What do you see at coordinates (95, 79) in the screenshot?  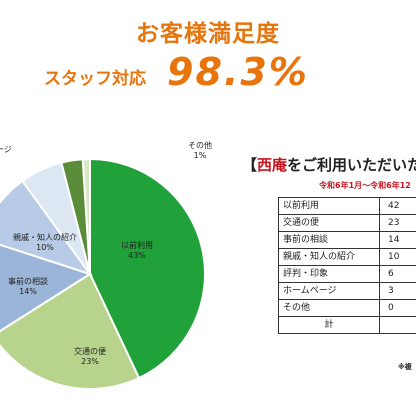 I see `staff-satisfaction-label: スタッフ対応` at bounding box center [95, 79].